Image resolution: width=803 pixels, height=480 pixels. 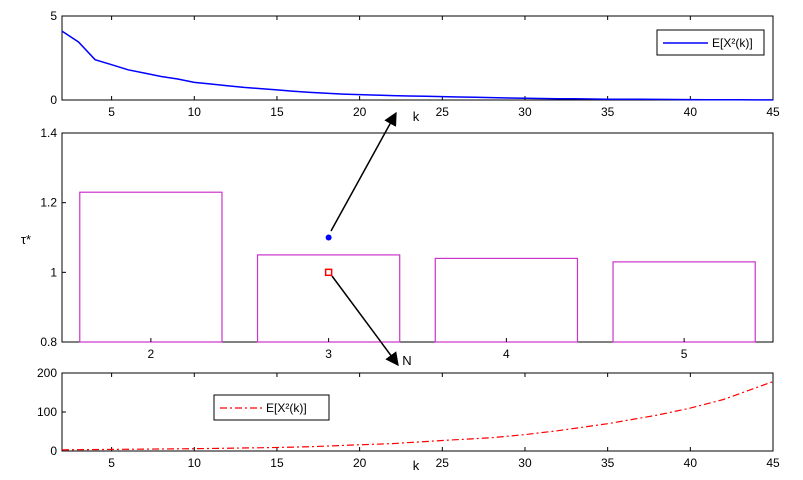 I want to click on bottom-xtick-label: 30, so click(x=525, y=463).